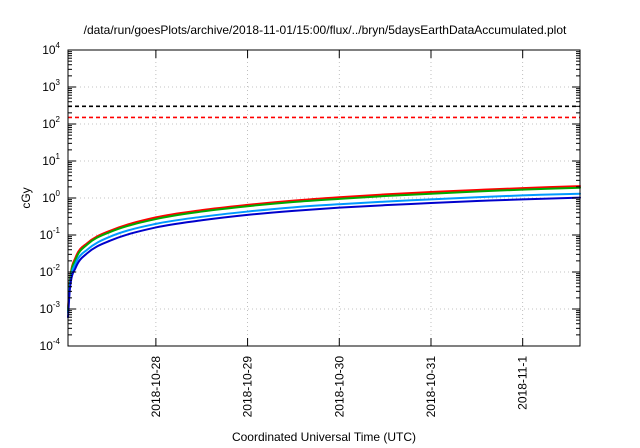 This screenshot has width=640, height=448. Describe the element at coordinates (156, 387) in the screenshot. I see `x-tick-label: 2018-10-28` at that location.